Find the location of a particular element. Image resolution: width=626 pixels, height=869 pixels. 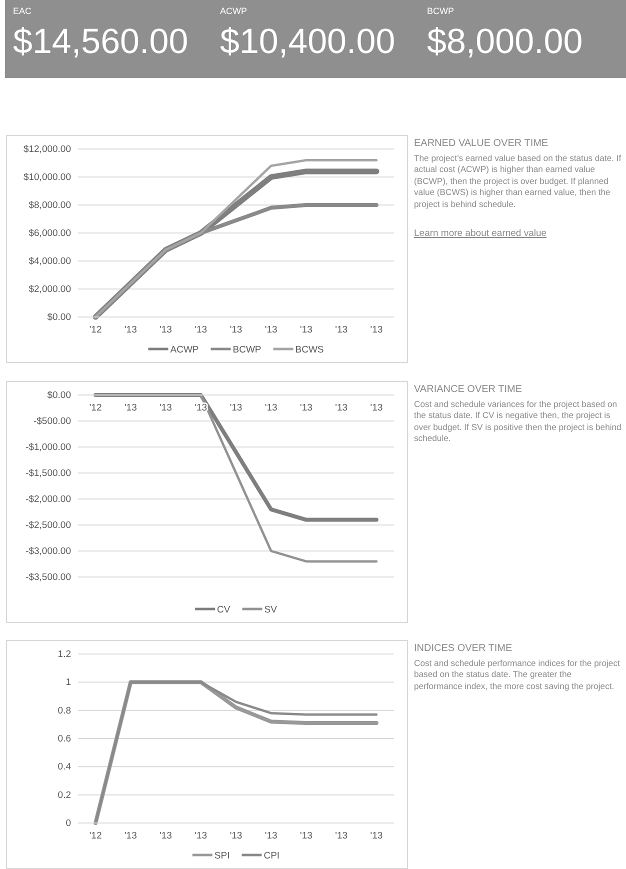

y-tick-label: -$500.00 is located at coordinates (52, 422).